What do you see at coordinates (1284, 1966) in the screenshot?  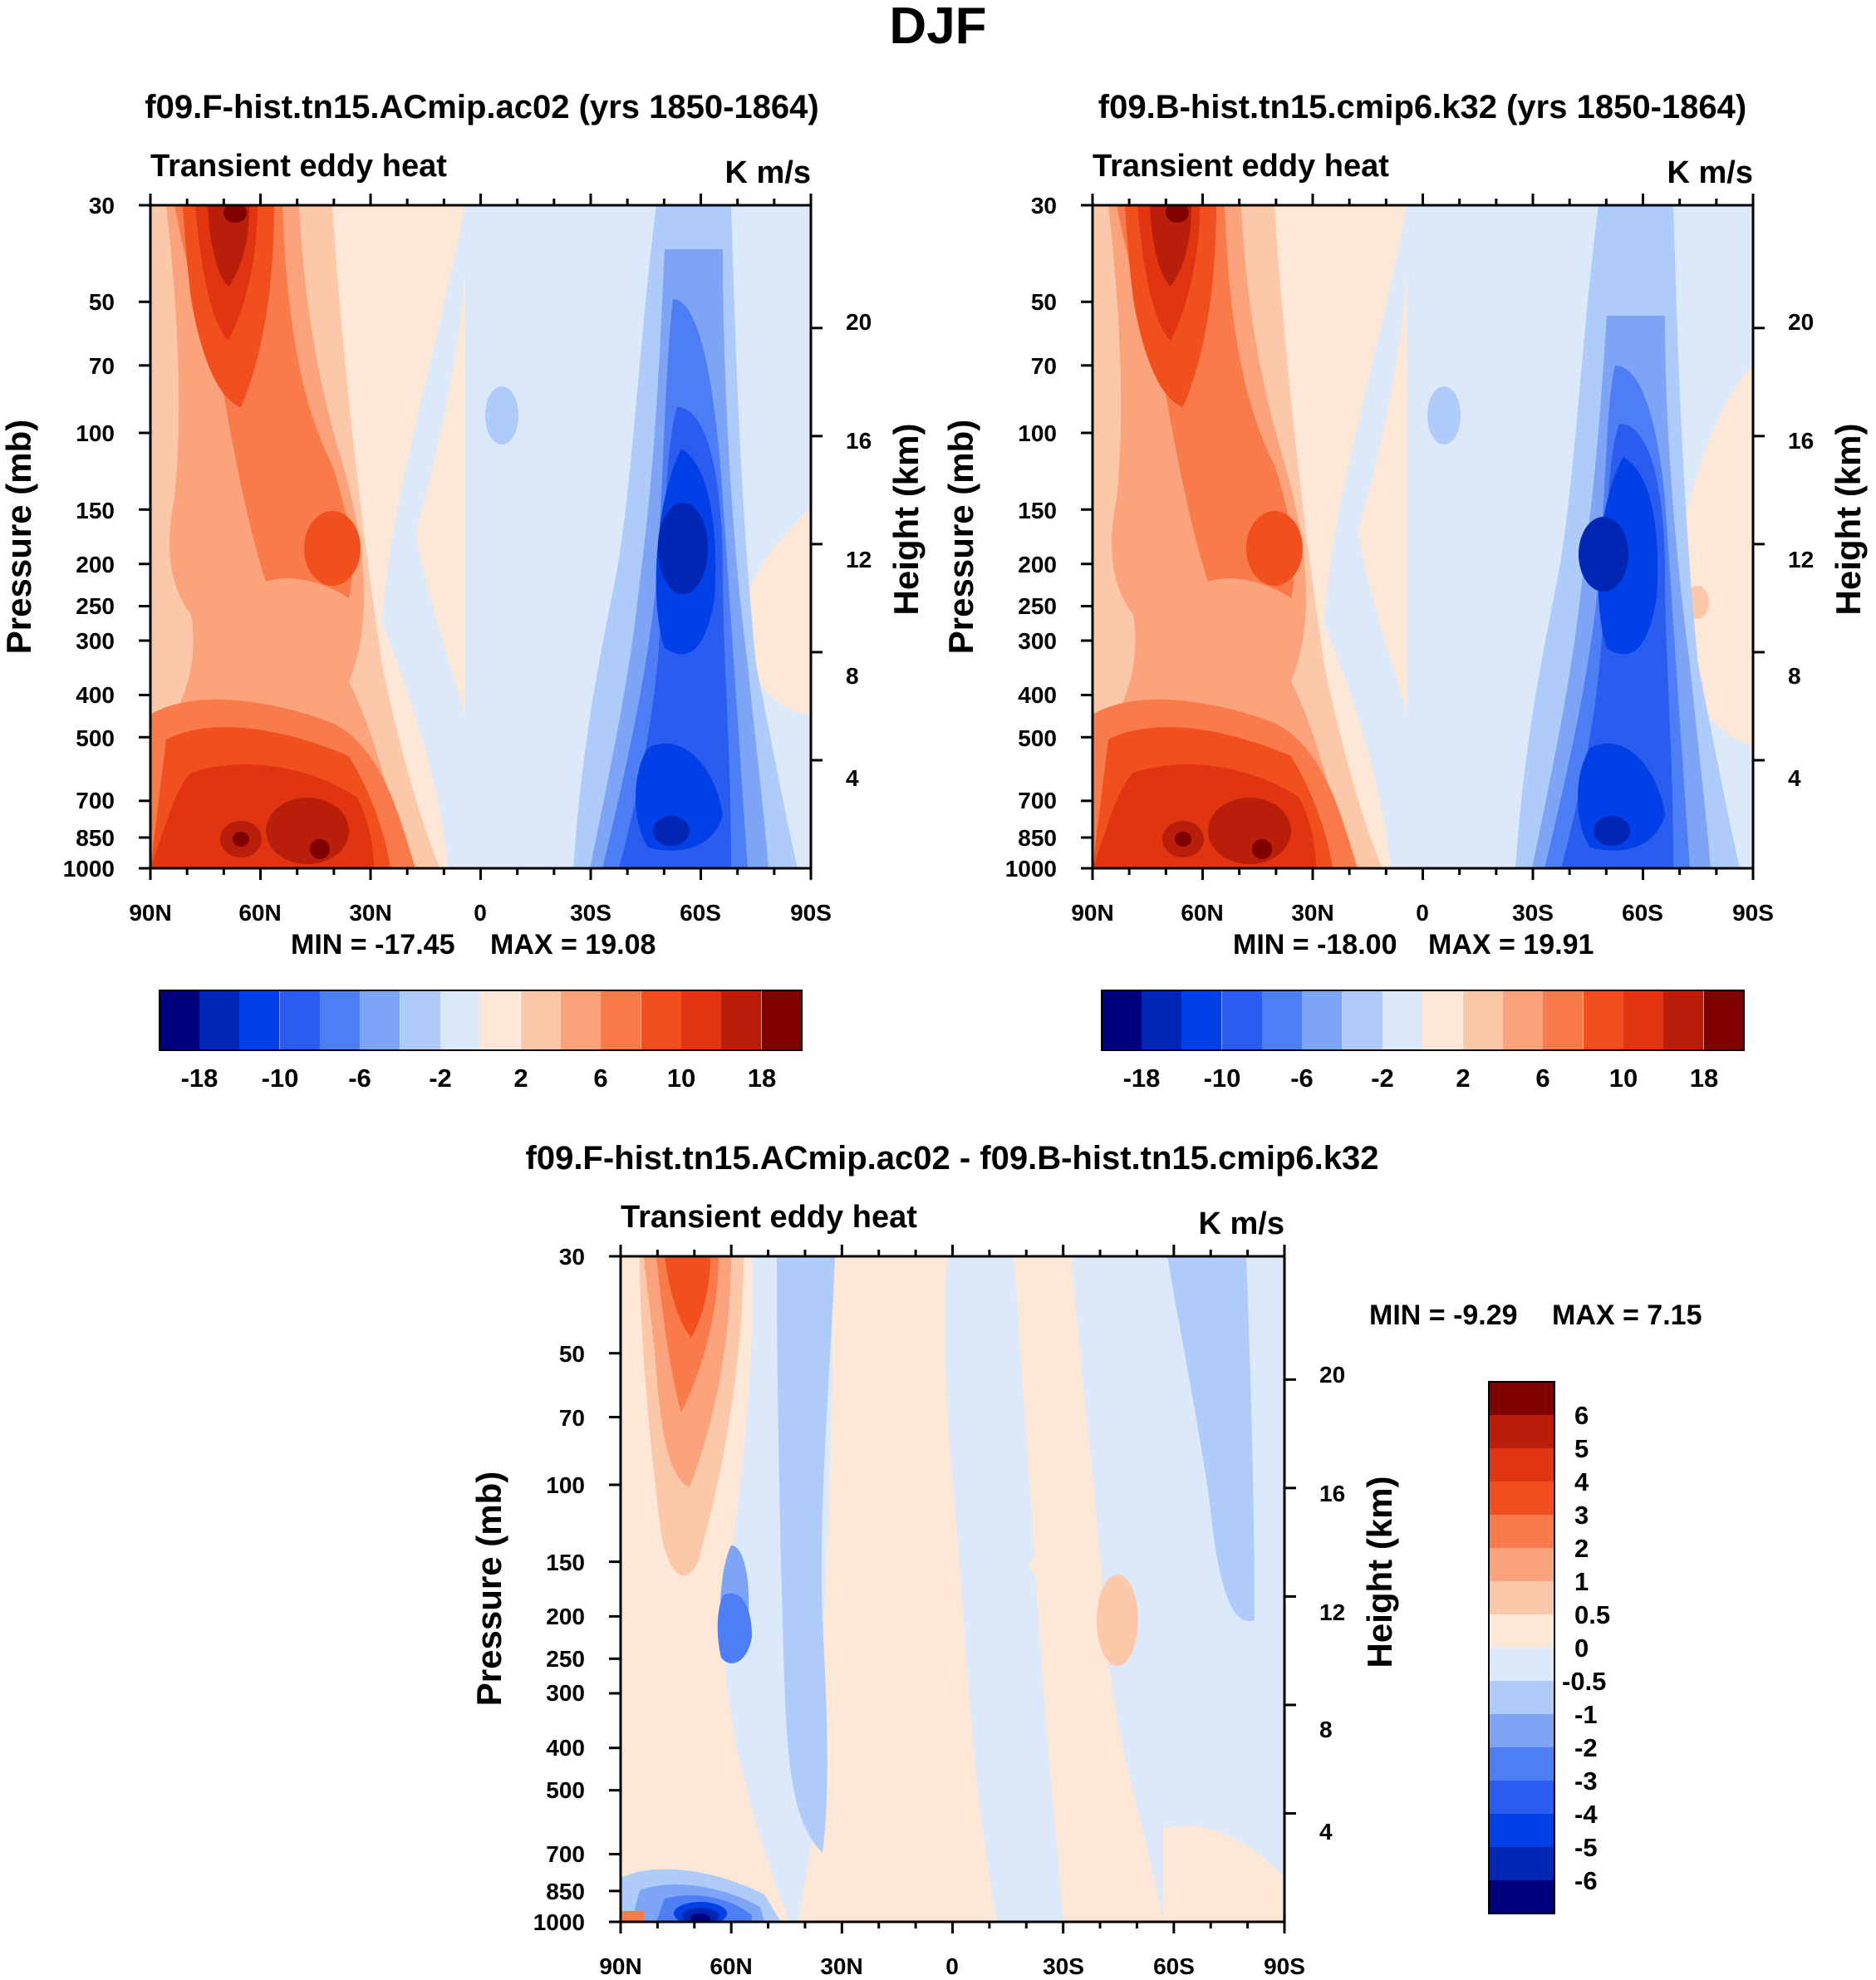 I see `panel-c-xtick: 90S` at bounding box center [1284, 1966].